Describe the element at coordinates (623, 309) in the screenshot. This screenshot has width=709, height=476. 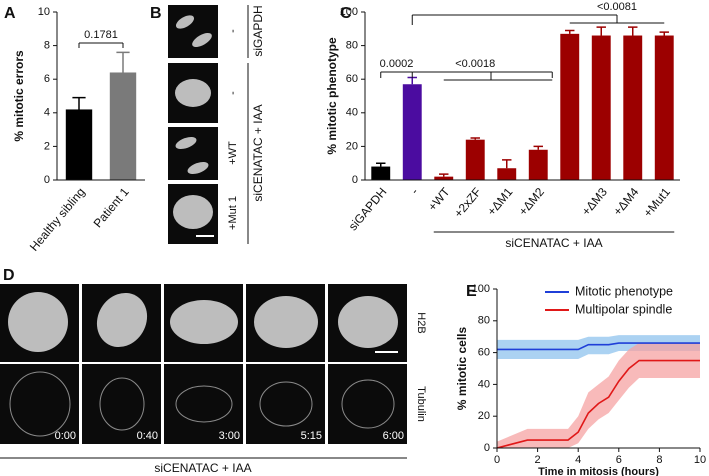
I see `legend-label: Multipolar spindle` at that location.